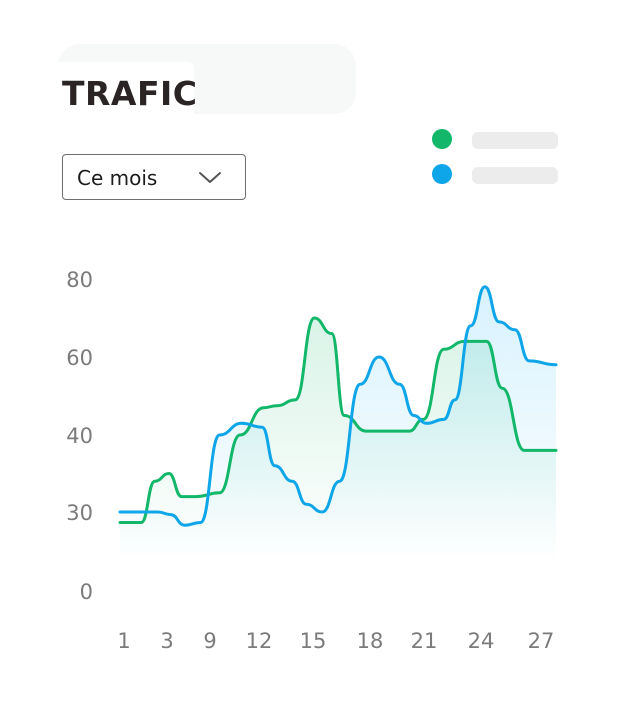 Image resolution: width=622 pixels, height=728 pixels. I want to click on y-tick-label: 30, so click(79, 513).